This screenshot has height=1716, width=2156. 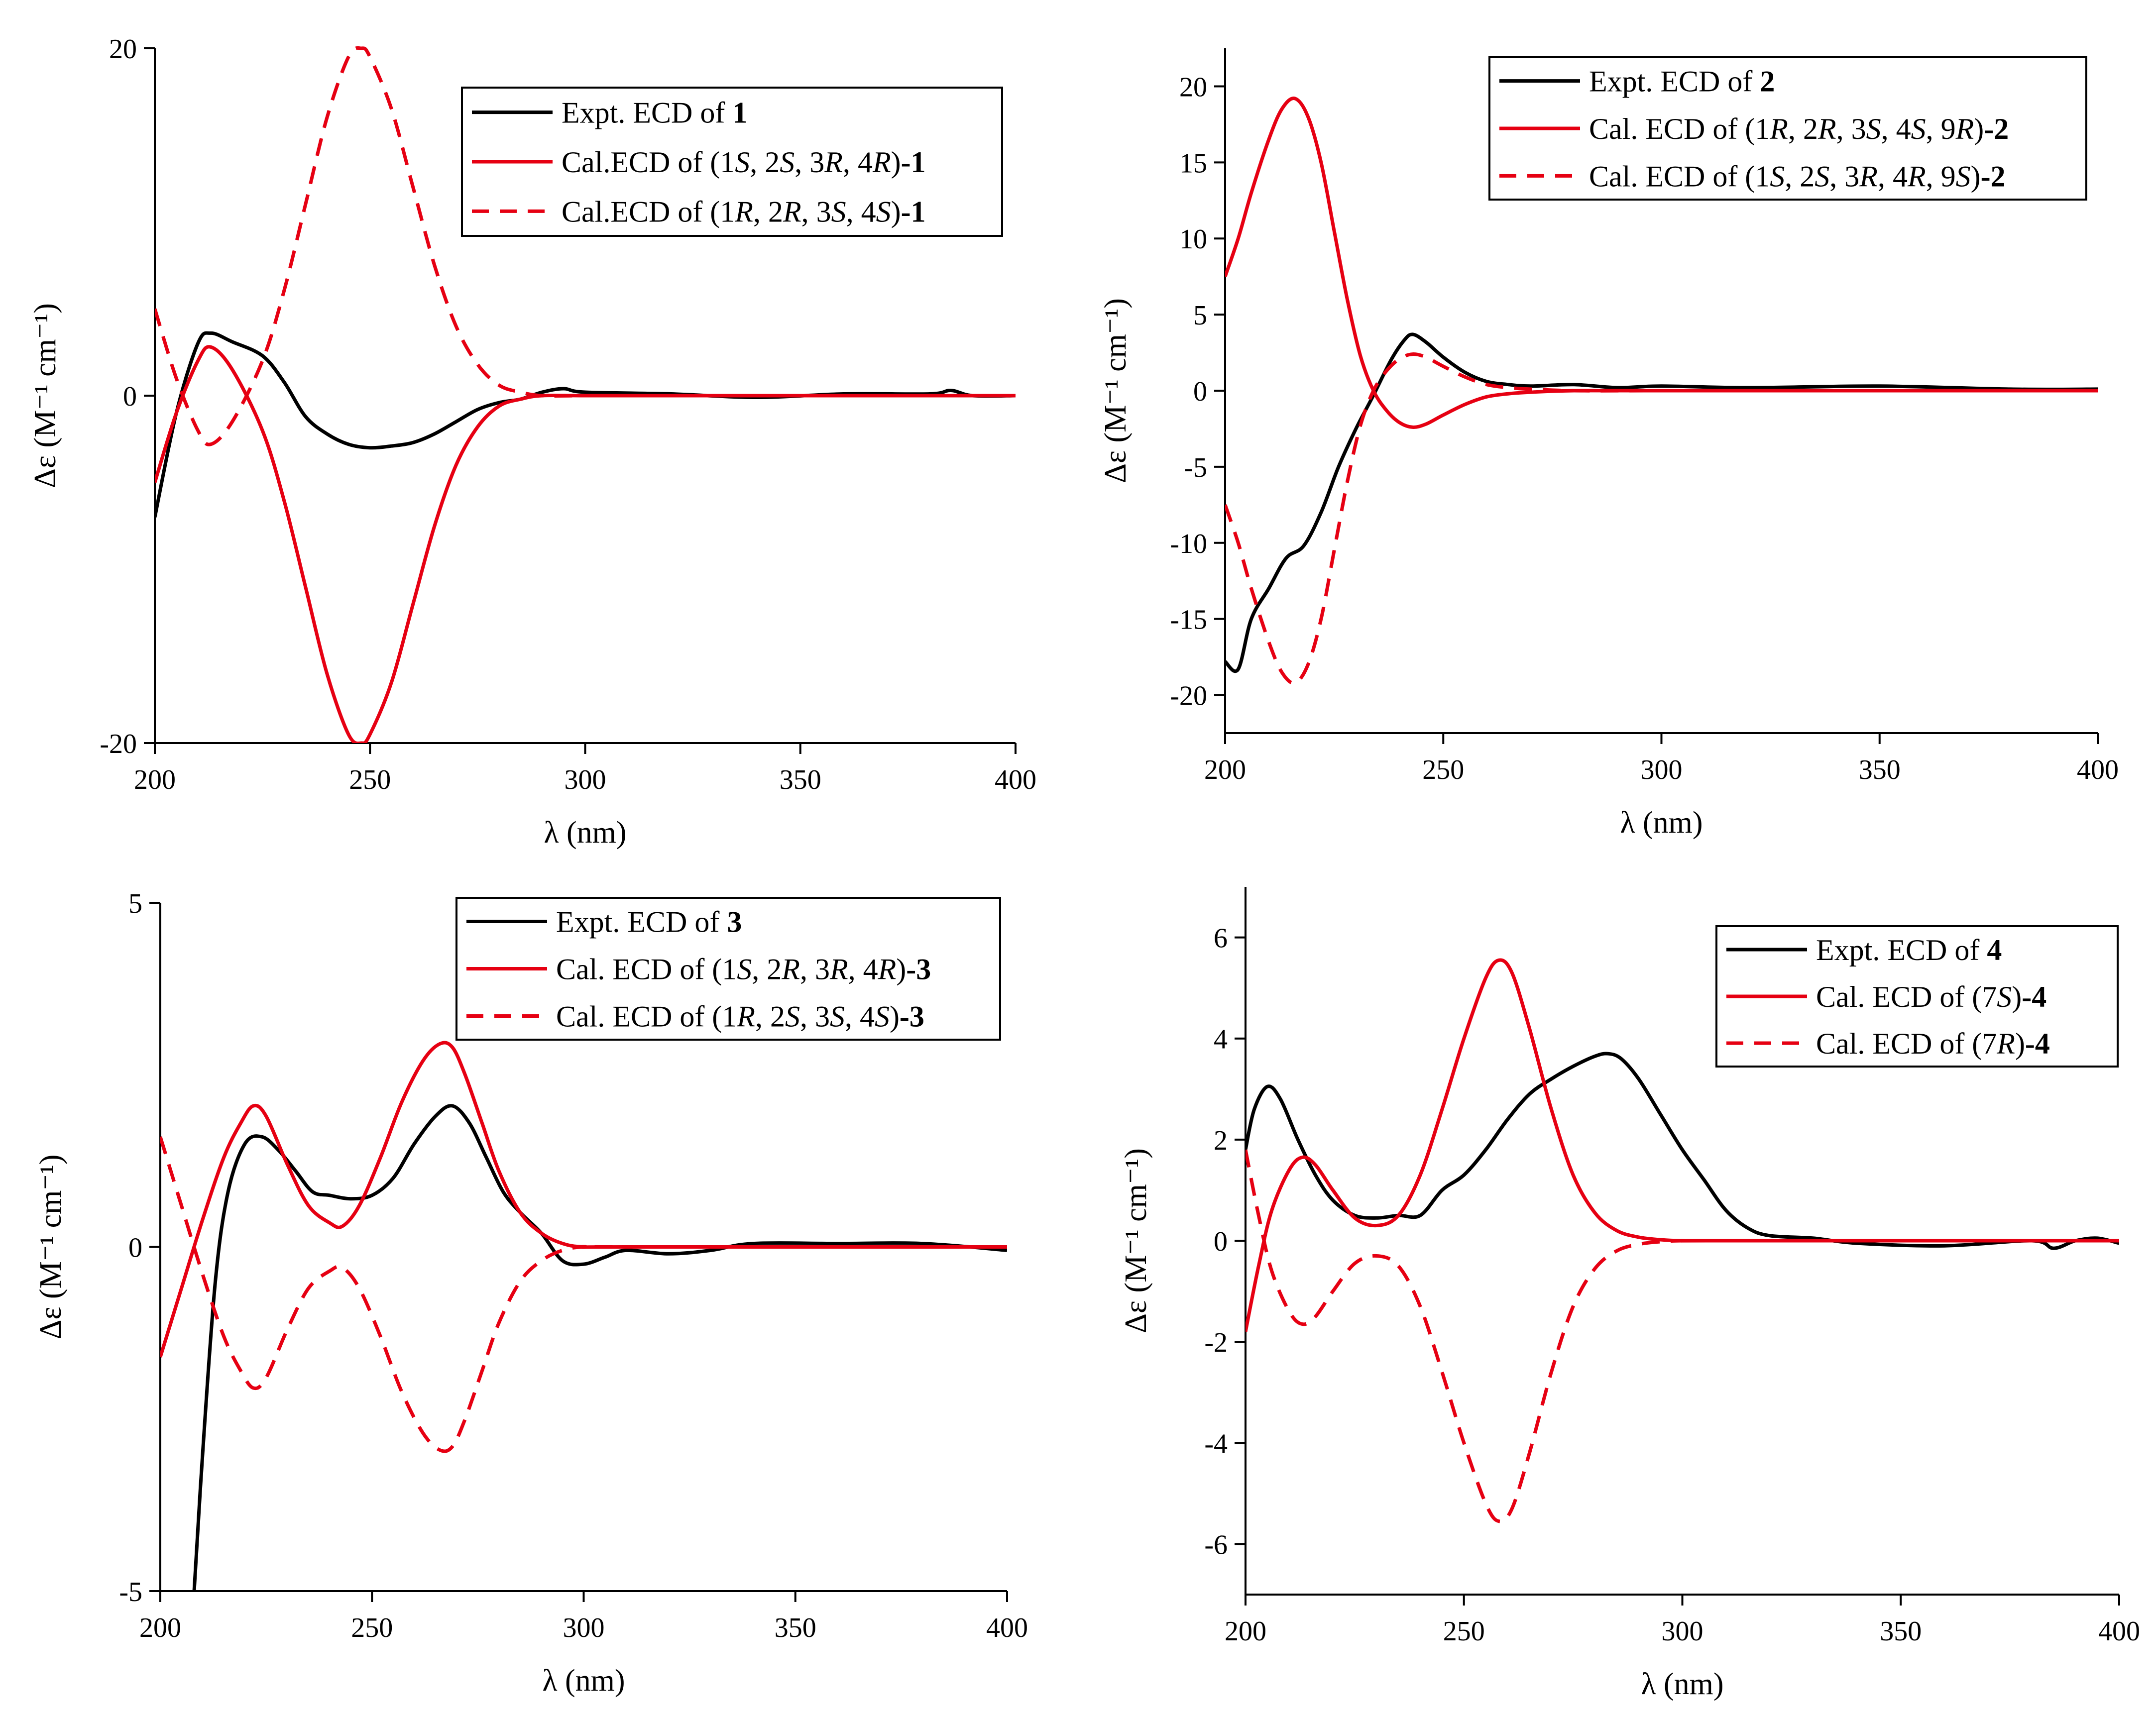 I want to click on legend-label: Cal. ECD of (7R)-4, so click(x=1933, y=1043).